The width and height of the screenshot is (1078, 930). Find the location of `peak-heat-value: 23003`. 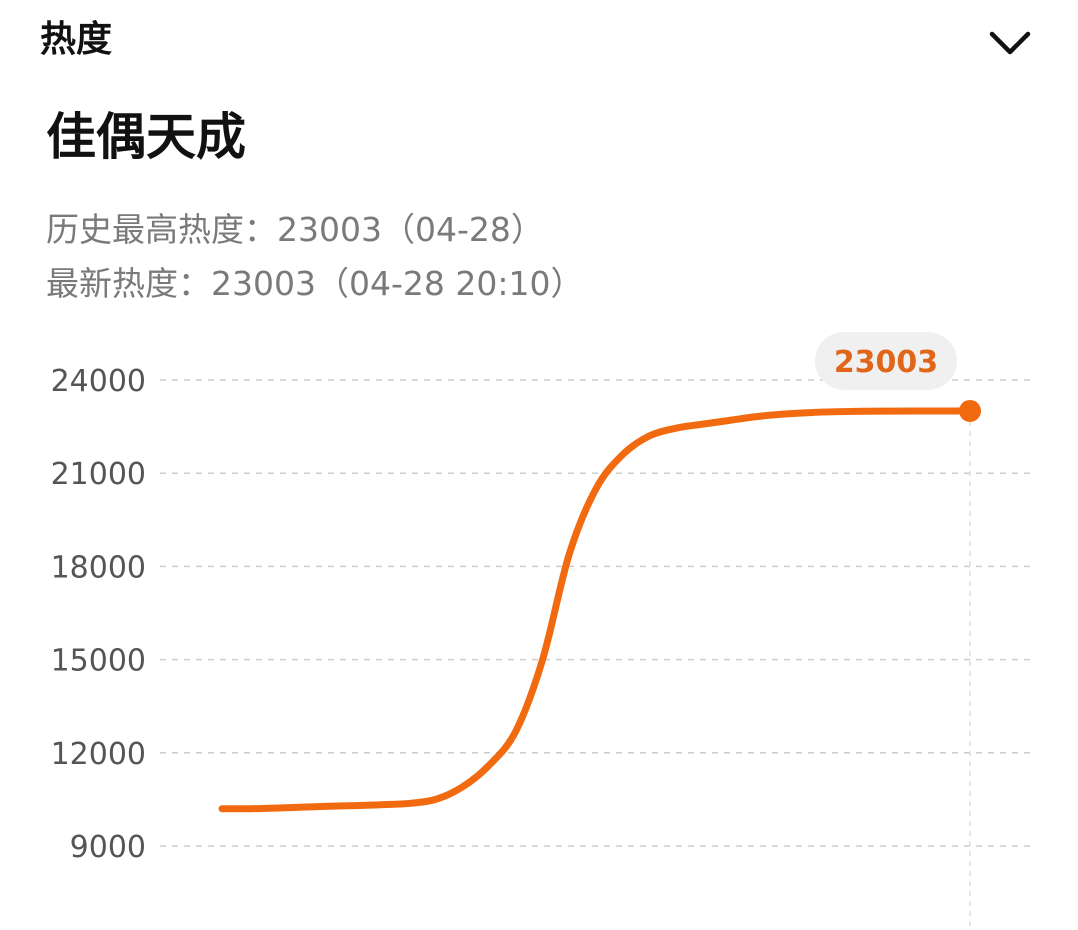

peak-heat-value: 23003 is located at coordinates (329, 229).